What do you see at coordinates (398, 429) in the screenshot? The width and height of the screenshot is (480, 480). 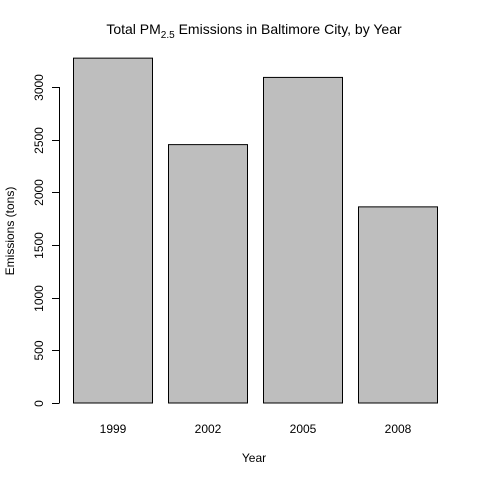 I see `x-tick-label-2008: 2008` at bounding box center [398, 429].